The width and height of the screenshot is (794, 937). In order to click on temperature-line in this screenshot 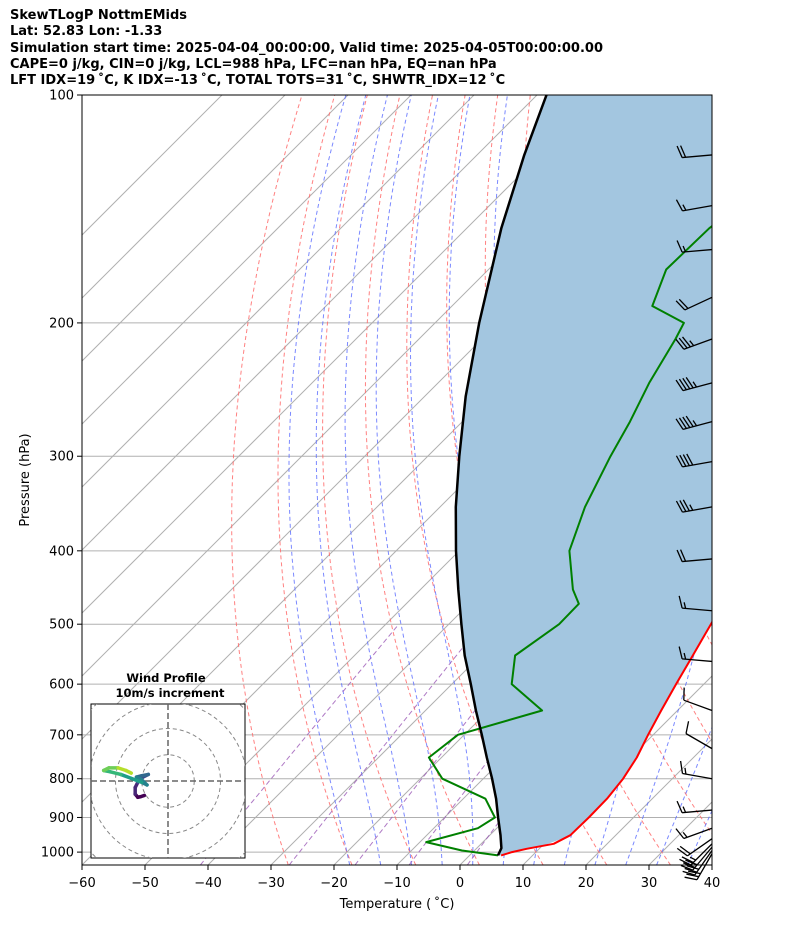, I will do `click(606, 738)`.